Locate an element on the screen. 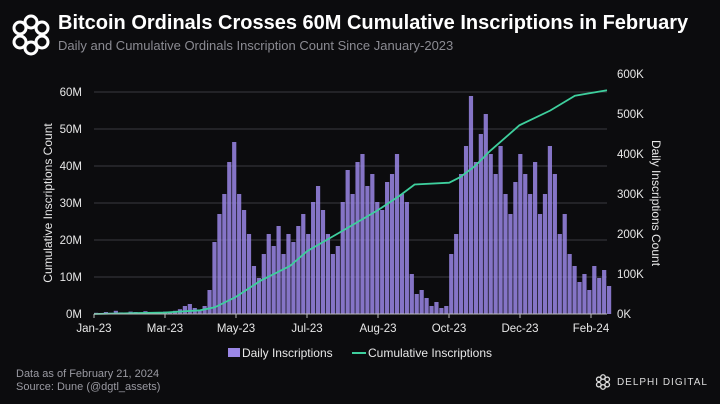 This screenshot has height=404, width=720. y-left-tick: 60M is located at coordinates (71, 93).